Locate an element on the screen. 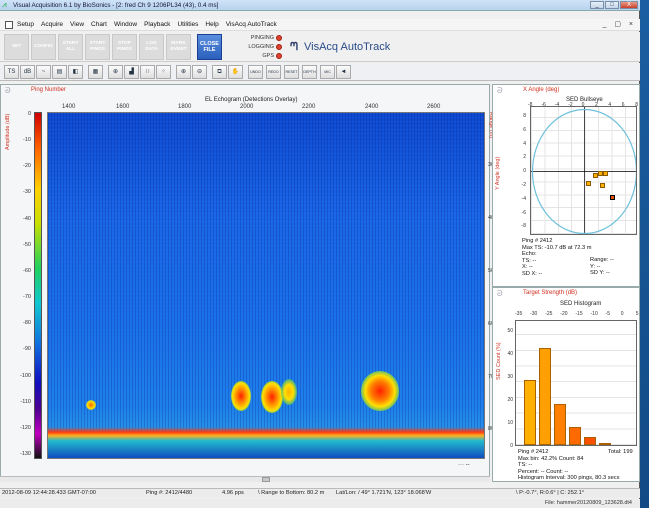 The height and width of the screenshot is (508, 649). histogram-info-line: Ping # 2412 is located at coordinates (533, 452).